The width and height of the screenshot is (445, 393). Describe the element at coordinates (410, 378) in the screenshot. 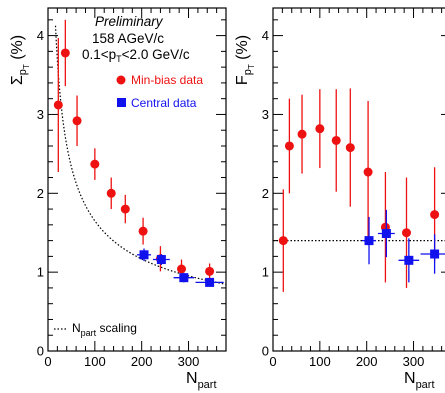

I see `right-x-main: N` at that location.